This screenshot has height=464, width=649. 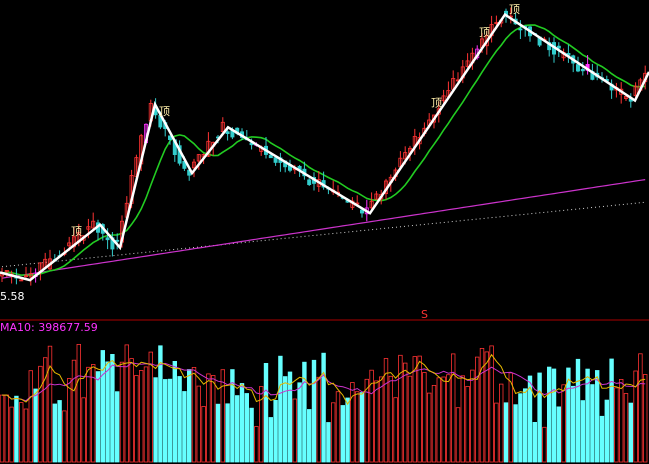 What do you see at coordinates (49, 327) in the screenshot?
I see `volume-ma-title: MA10: 398677.59` at bounding box center [49, 327].